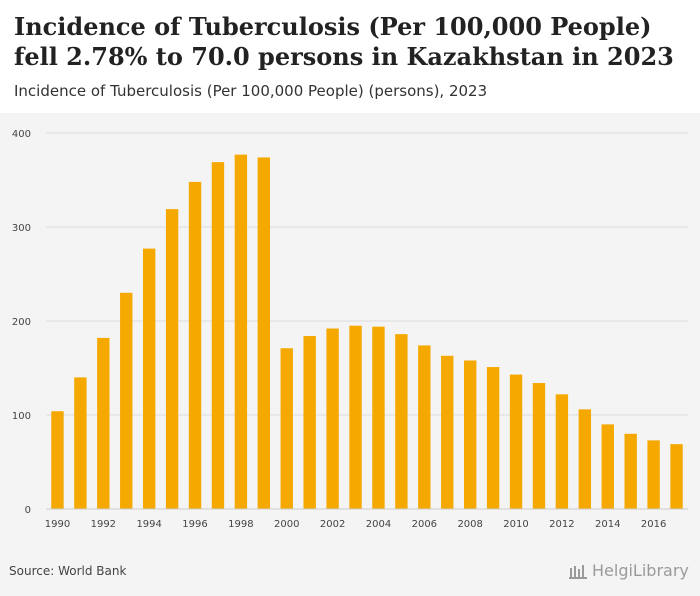 Image resolution: width=700 pixels, height=596 pixels. What do you see at coordinates (240, 524) in the screenshot?
I see `x-tick-label: 1998` at bounding box center [240, 524].